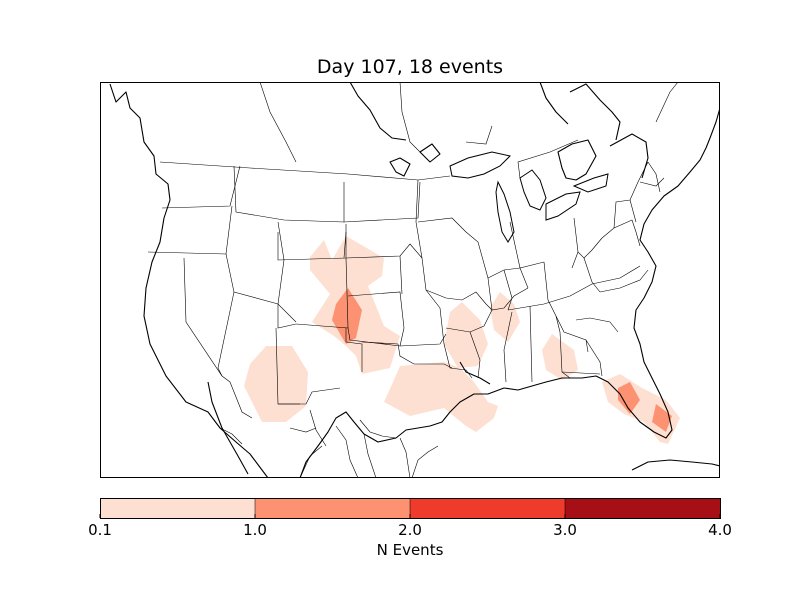 The height and width of the screenshot is (600, 800). I want to click on colorbar-tick-label: 1.0, so click(255, 530).